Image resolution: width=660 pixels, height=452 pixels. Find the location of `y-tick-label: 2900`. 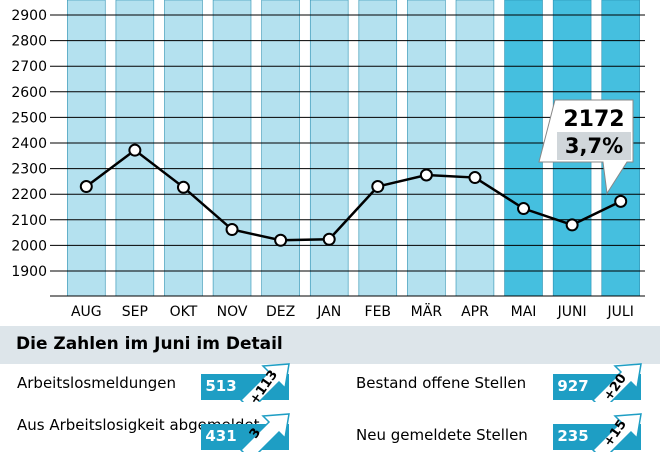

y-tick-label: 2900 is located at coordinates (29, 16).